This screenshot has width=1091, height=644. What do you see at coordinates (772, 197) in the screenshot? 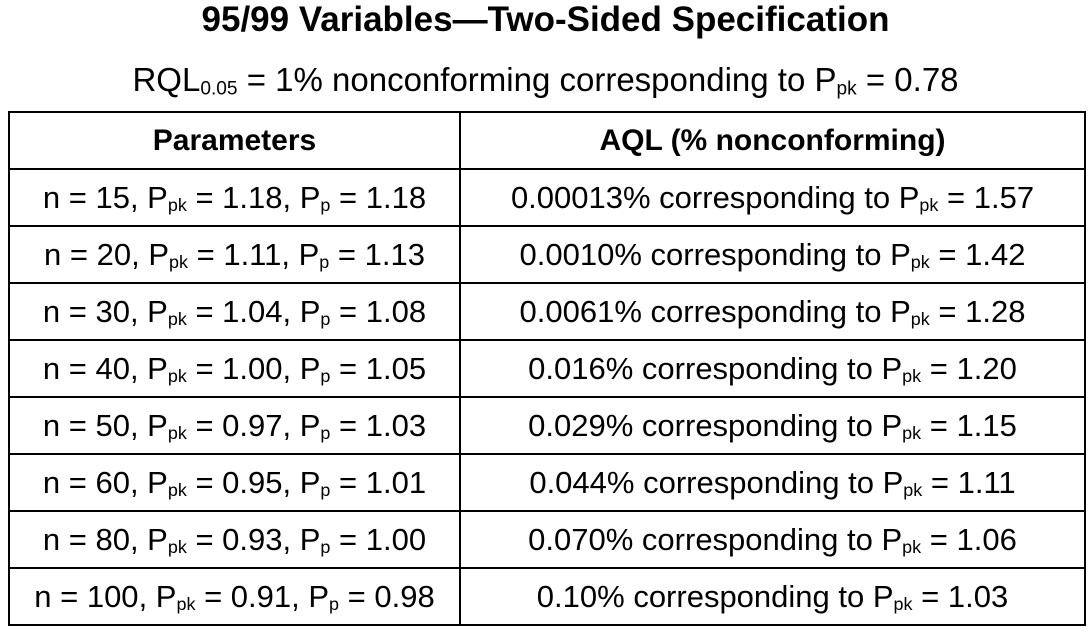
I see `cell-aql: 0.00013% corresponding to Ppk = 1.57` at bounding box center [772, 197].